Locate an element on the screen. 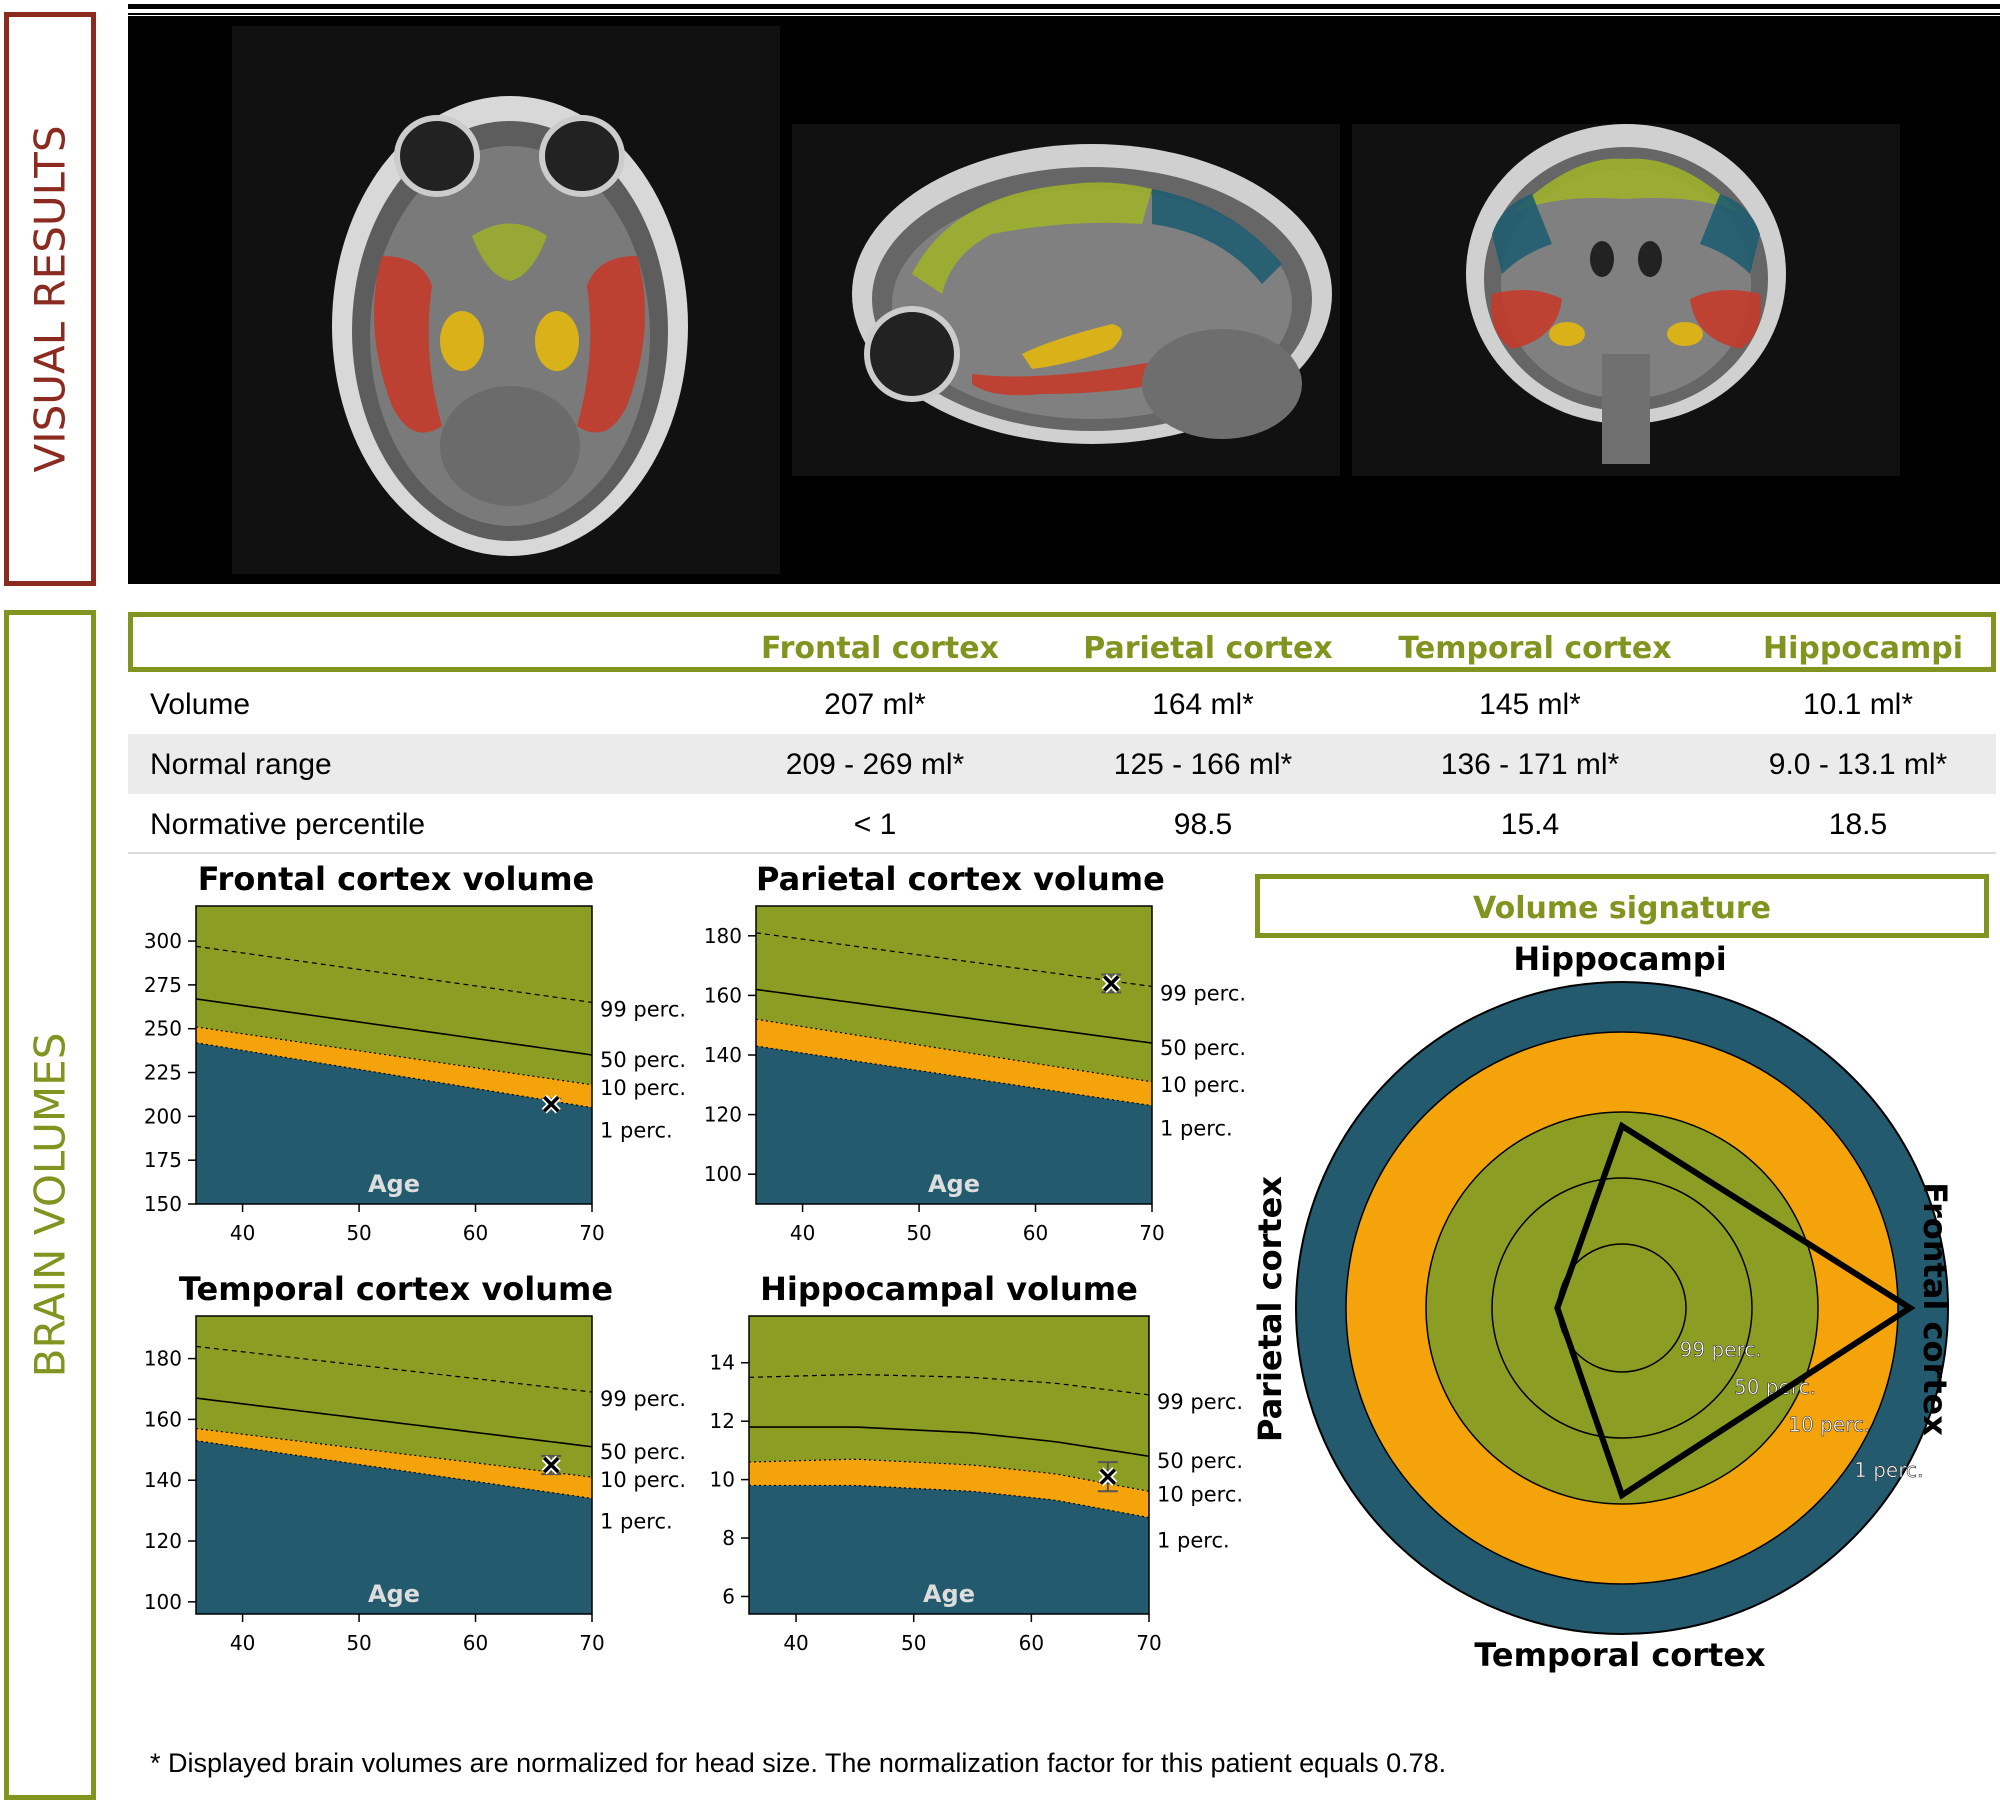 The image size is (2000, 1802). y-tick-label: 120 is located at coordinates (163, 1541).